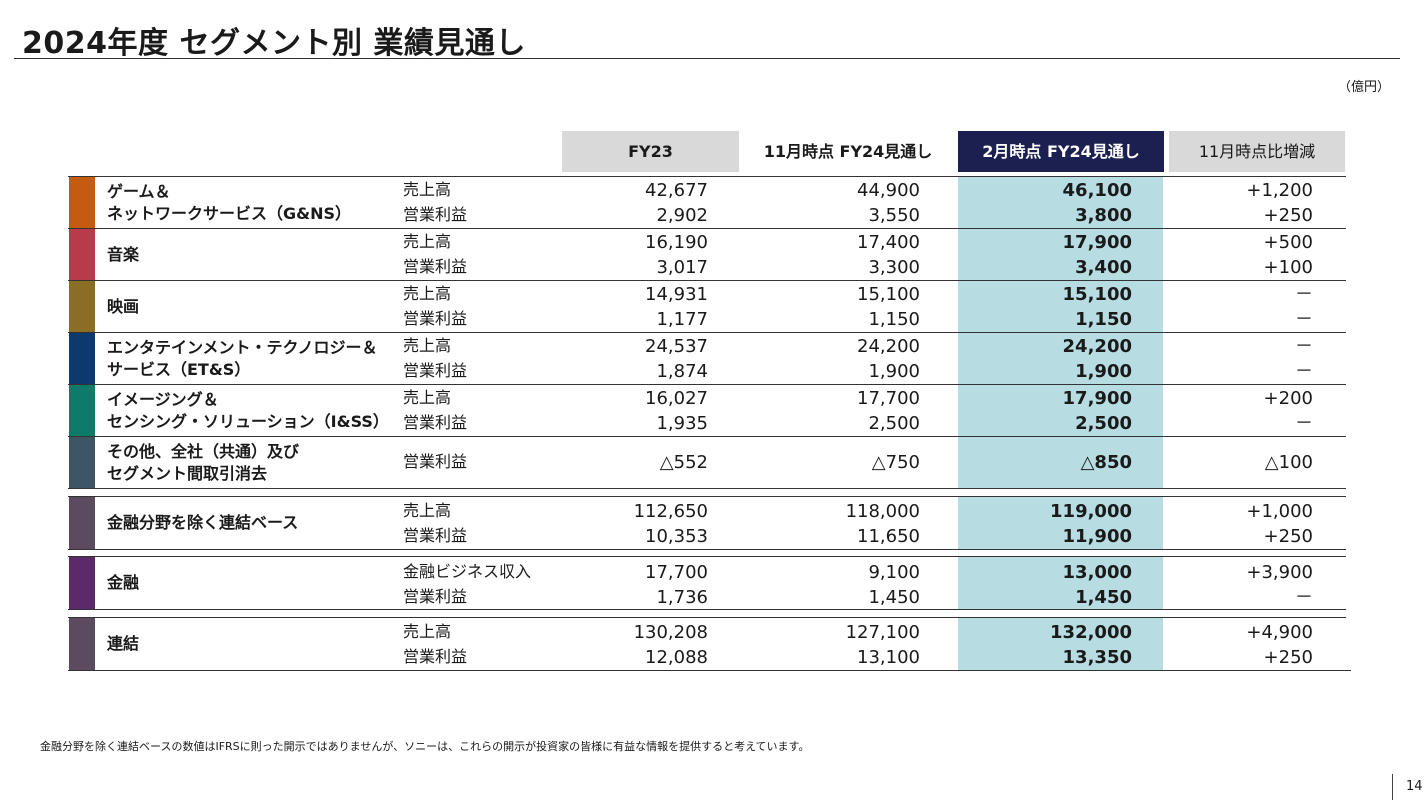 This screenshot has height=808, width=1427. Describe the element at coordinates (1091, 511) in the screenshot. I see `cell-feb-fy24: 119,000` at that location.